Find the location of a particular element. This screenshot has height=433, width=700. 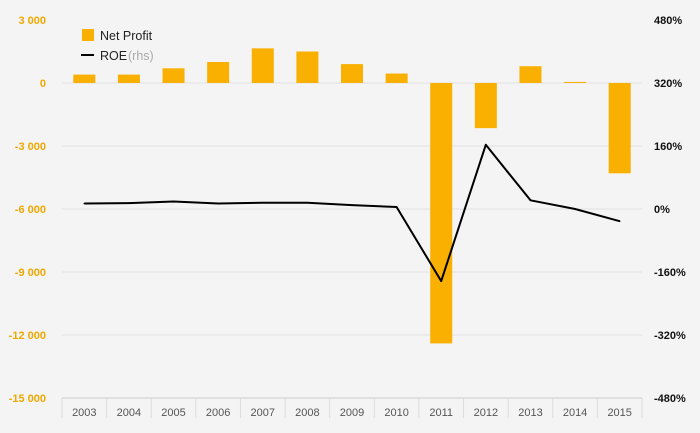

x-tick-label: 2012 is located at coordinates (486, 413).